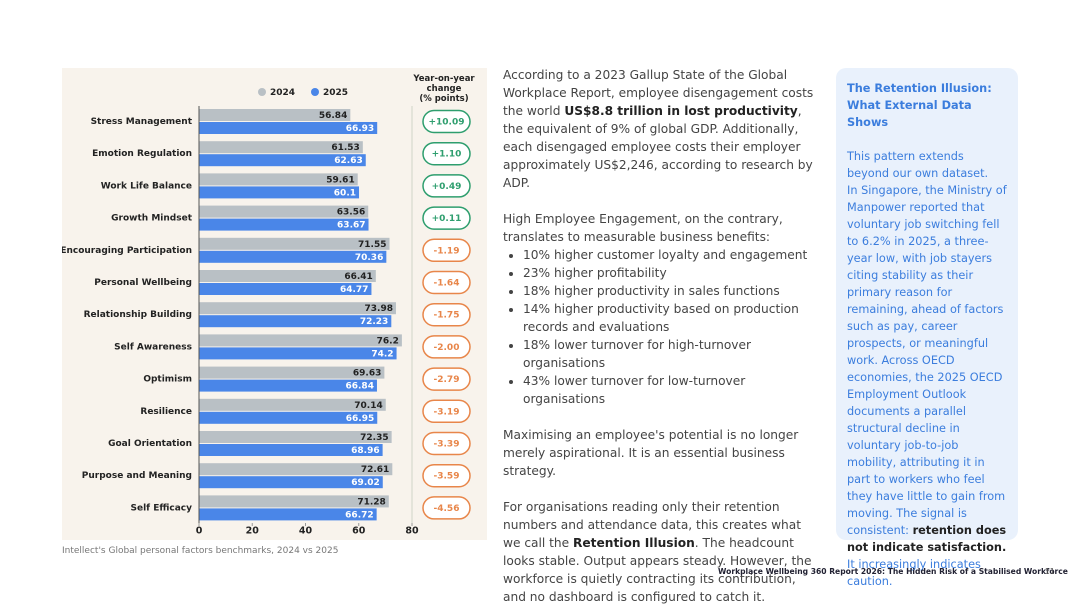 Image resolution: width=1080 pixels, height=608 pixels. I want to click on change-label: -2.79, so click(447, 380).